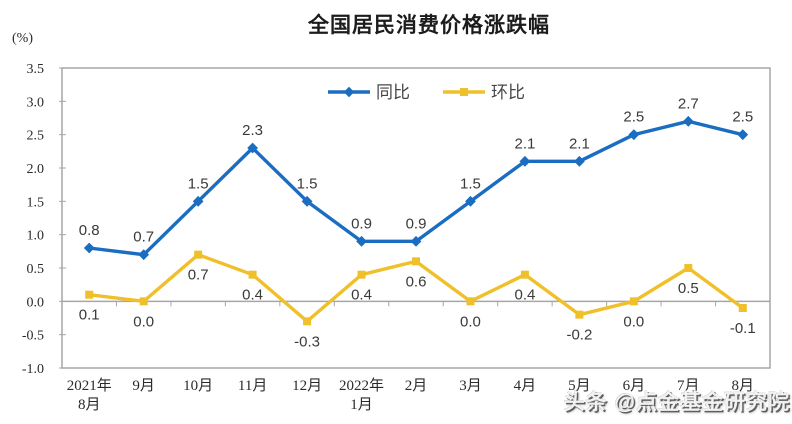  What do you see at coordinates (36, 202) in the screenshot?
I see `y-tick-label: 1.5` at bounding box center [36, 202].